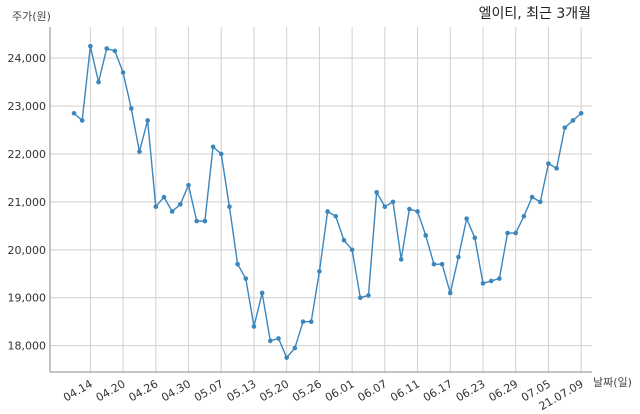 The height and width of the screenshot is (414, 640). Describe the element at coordinates (176, 390) in the screenshot. I see `x-tick-label: 04.30` at that location.